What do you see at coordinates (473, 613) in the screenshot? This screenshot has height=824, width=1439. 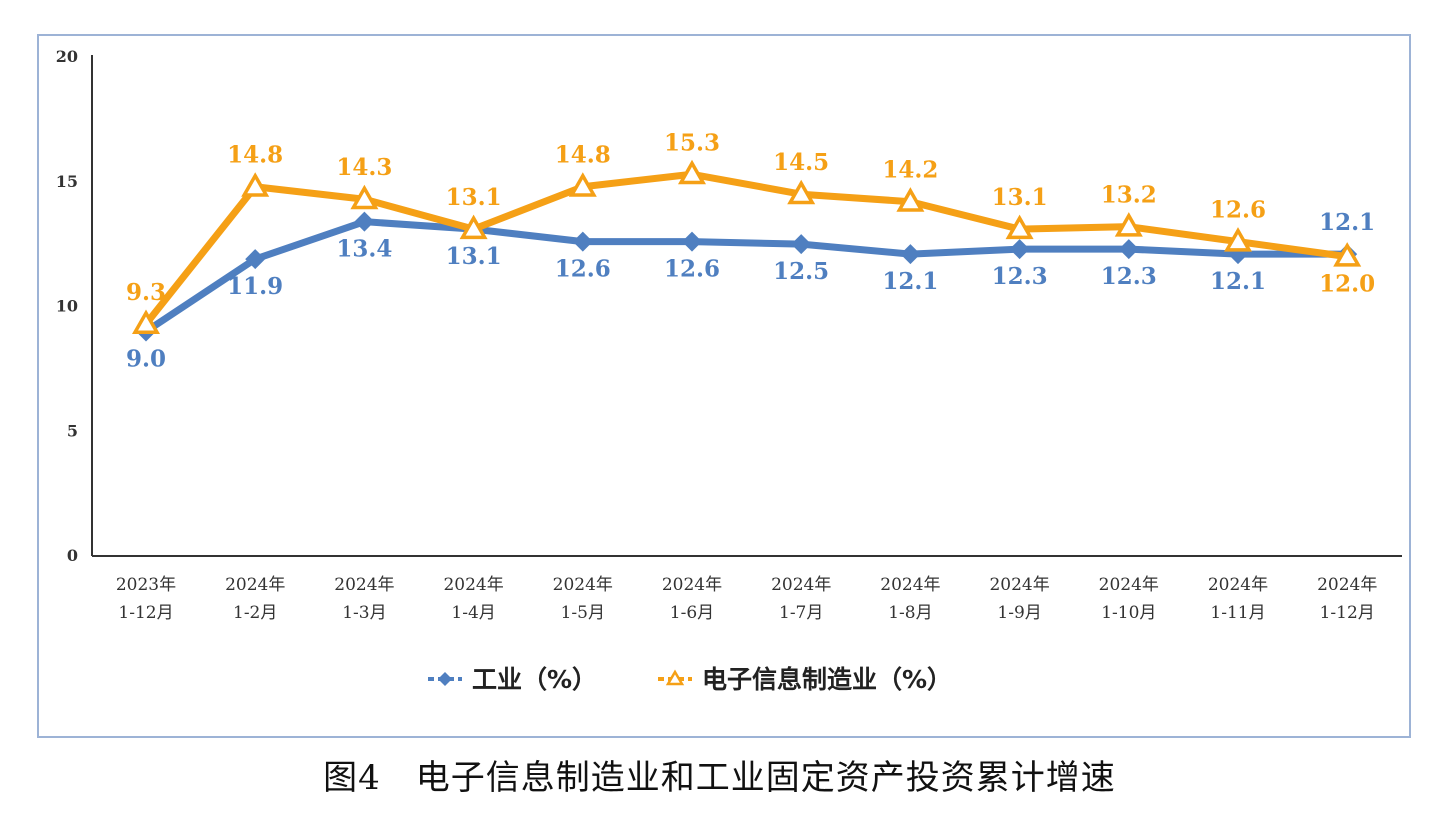 I see `x-tick-label: 1-4月` at bounding box center [473, 613].